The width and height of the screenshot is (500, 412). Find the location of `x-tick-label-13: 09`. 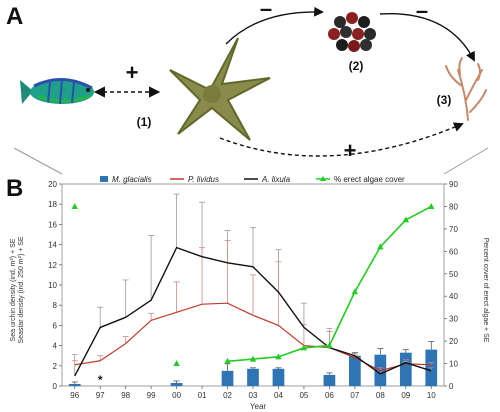

x-tick-label-13: 09 is located at coordinates (405, 395).